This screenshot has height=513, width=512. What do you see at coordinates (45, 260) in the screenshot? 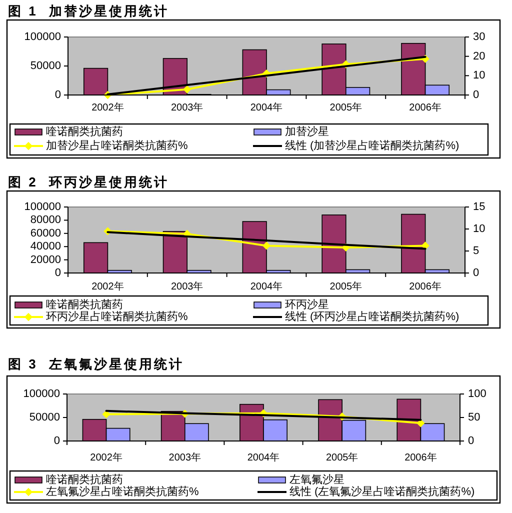
I see `y-tick-label: 20000` at bounding box center [45, 260].